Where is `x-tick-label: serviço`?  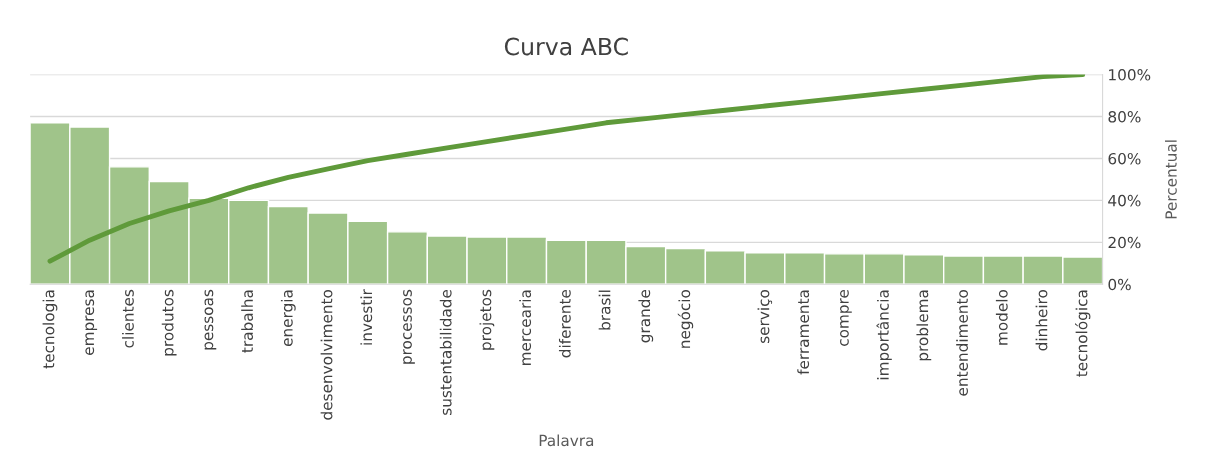
x-tick-label: serviço is located at coordinates (765, 316).